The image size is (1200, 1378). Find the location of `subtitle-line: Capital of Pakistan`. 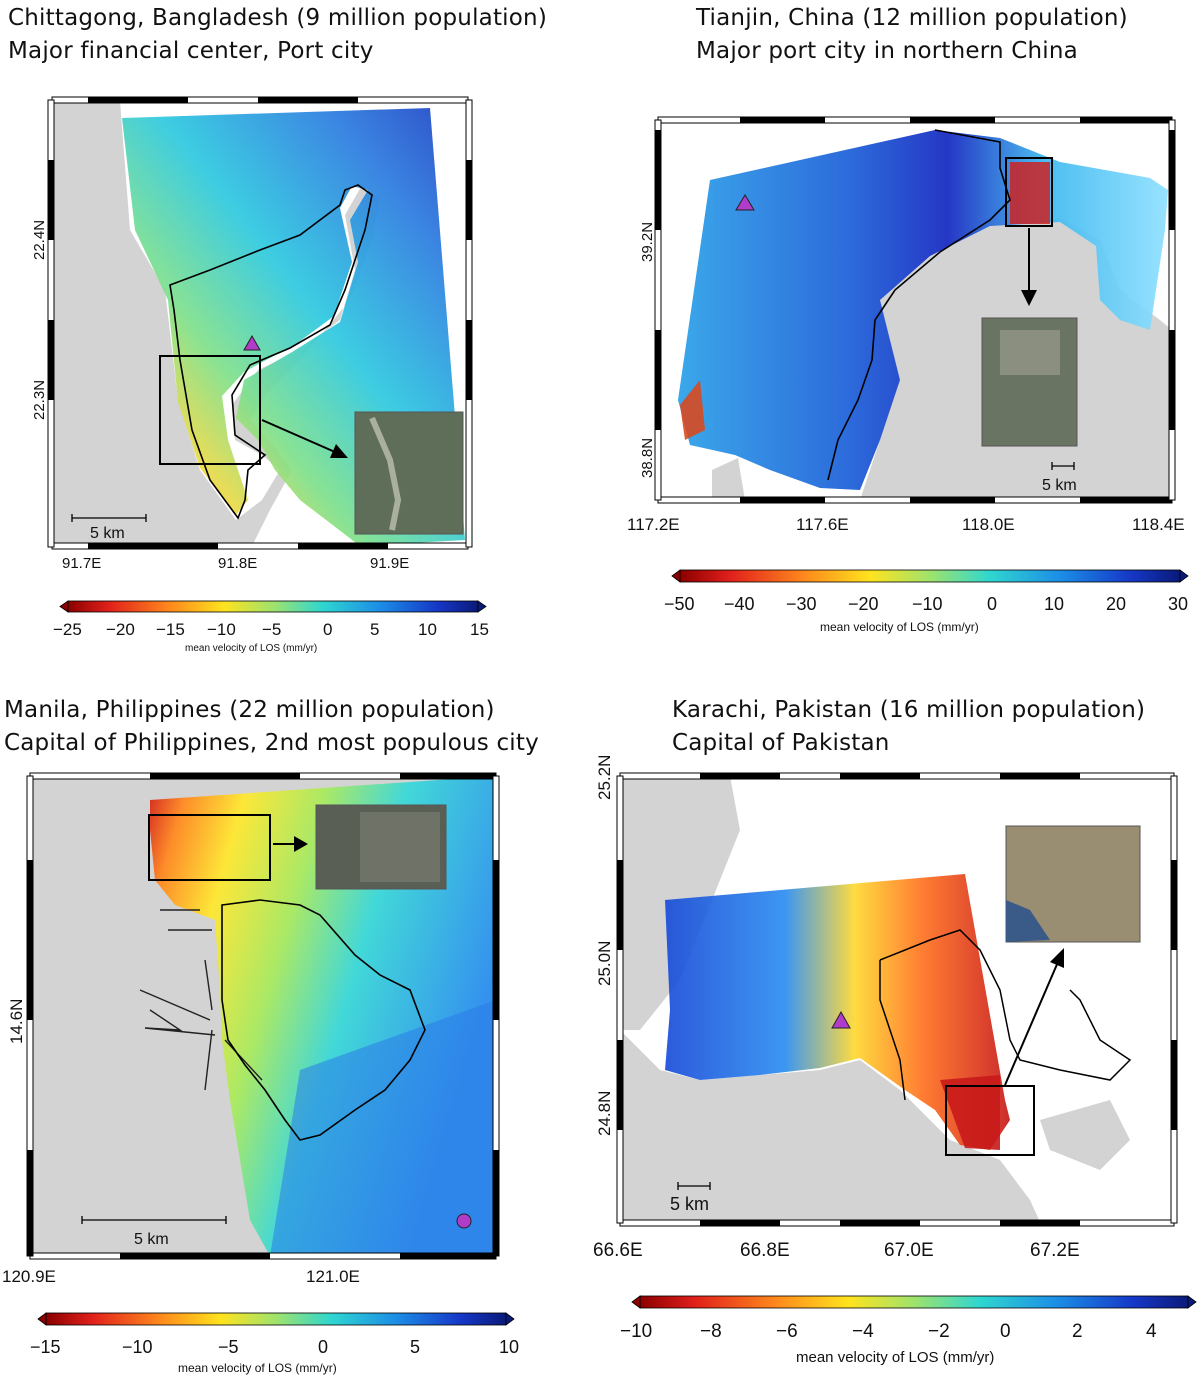

subtitle-line: Capital of Pakistan is located at coordinates (781, 743).